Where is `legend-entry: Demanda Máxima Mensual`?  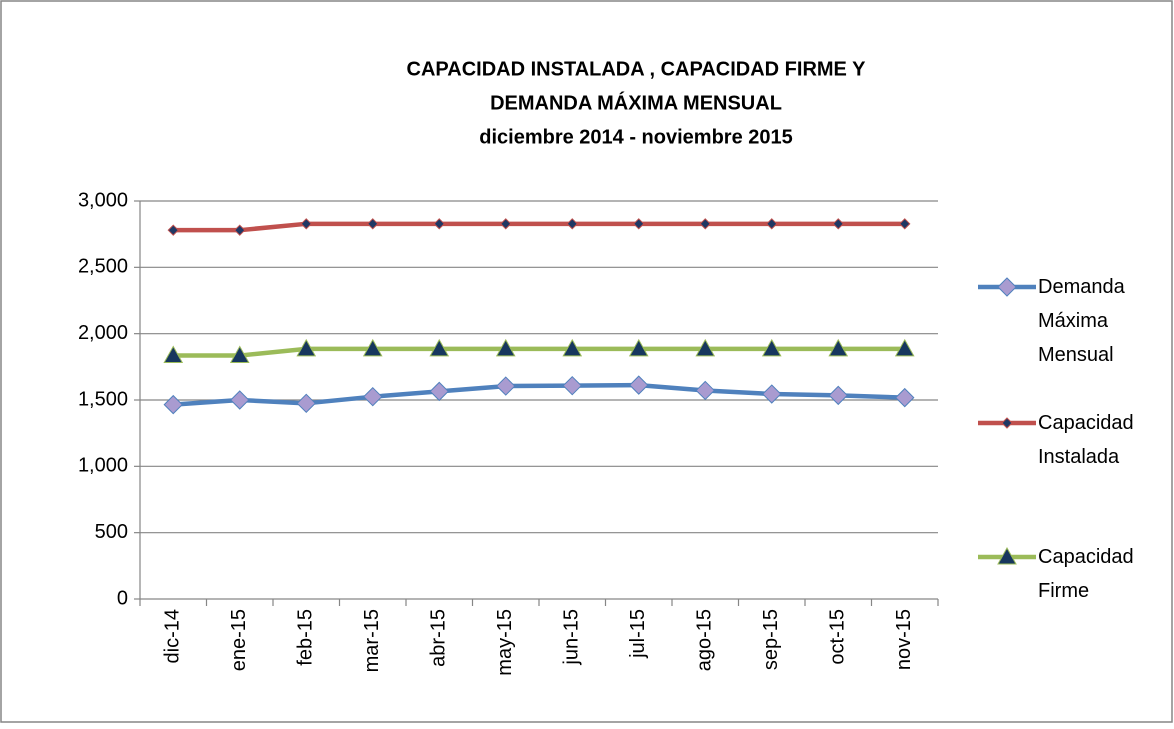 legend-entry: Demanda Máxima Mensual is located at coordinates (1081, 321).